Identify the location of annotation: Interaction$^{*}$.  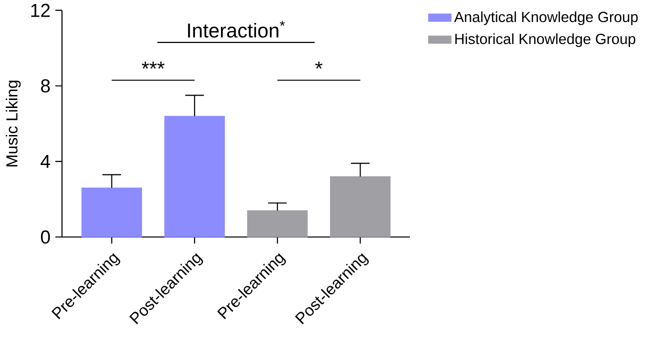
(236, 29).